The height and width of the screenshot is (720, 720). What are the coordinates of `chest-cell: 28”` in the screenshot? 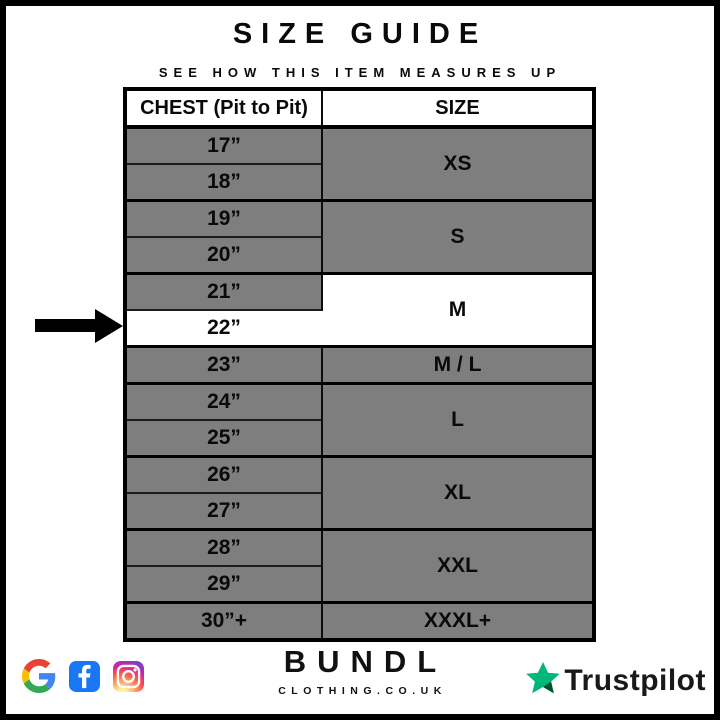 It's located at (224, 547).